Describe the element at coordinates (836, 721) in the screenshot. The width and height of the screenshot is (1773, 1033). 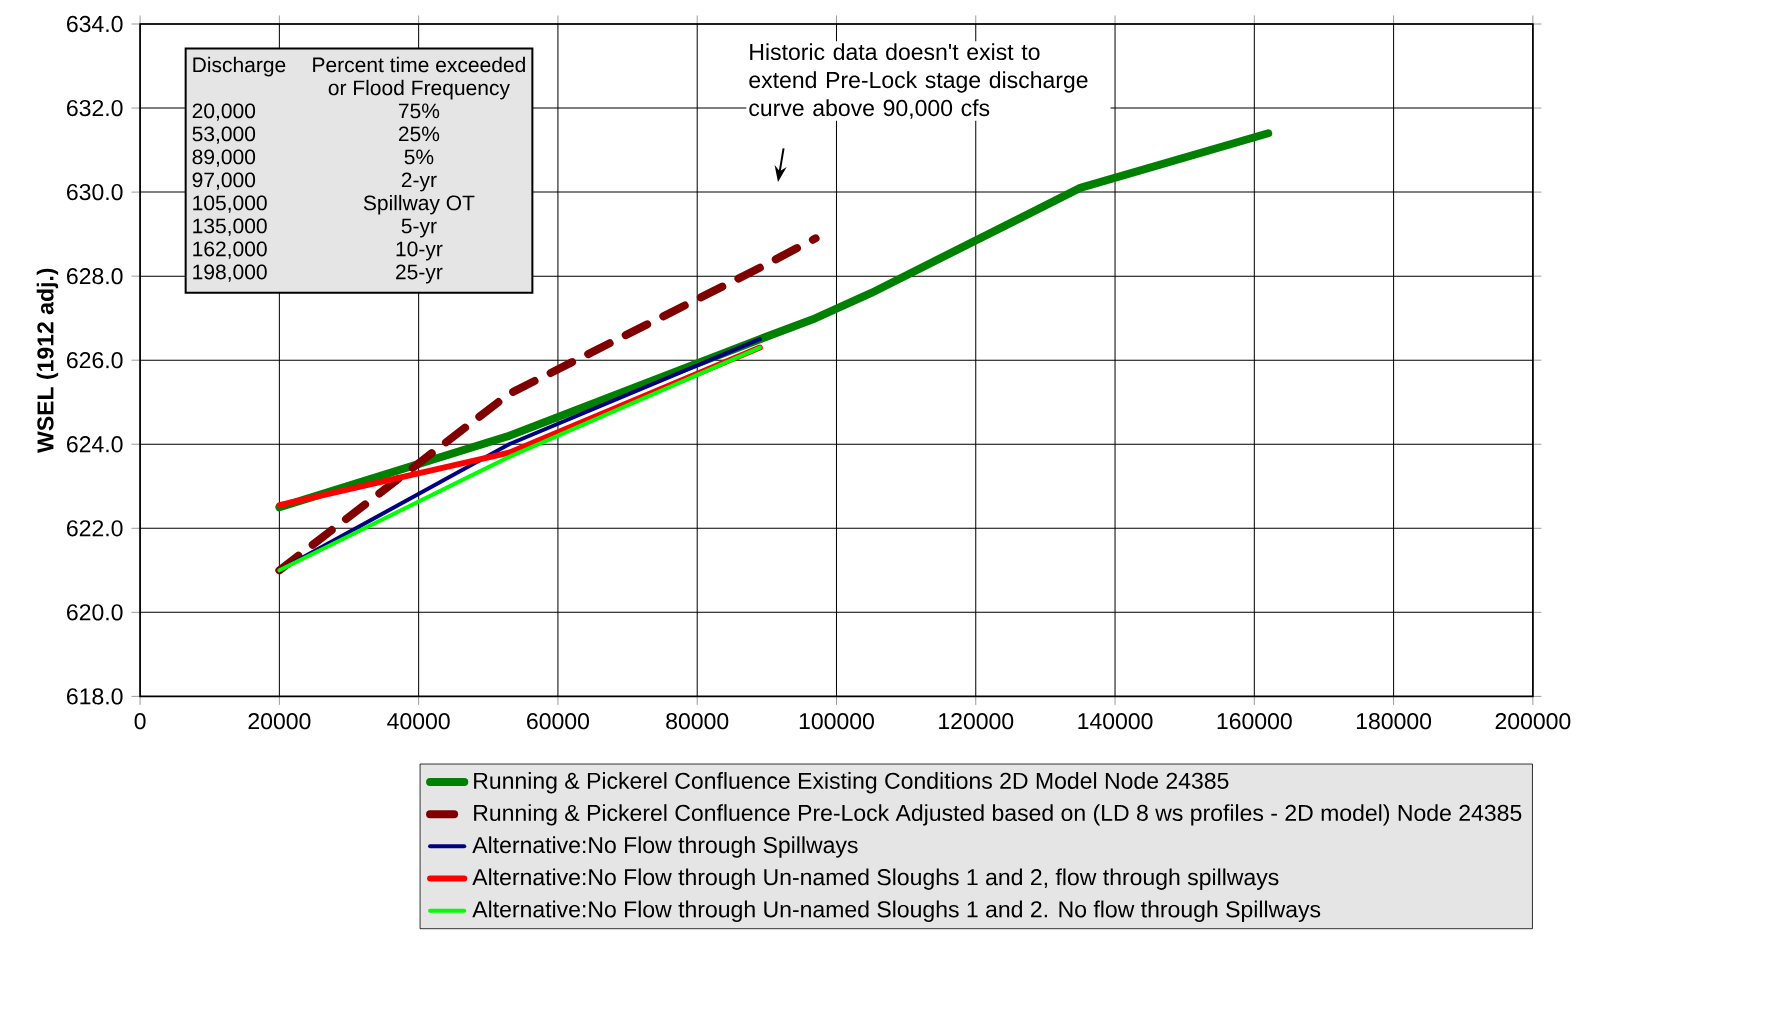
I see `x-tick-label: 100000` at that location.